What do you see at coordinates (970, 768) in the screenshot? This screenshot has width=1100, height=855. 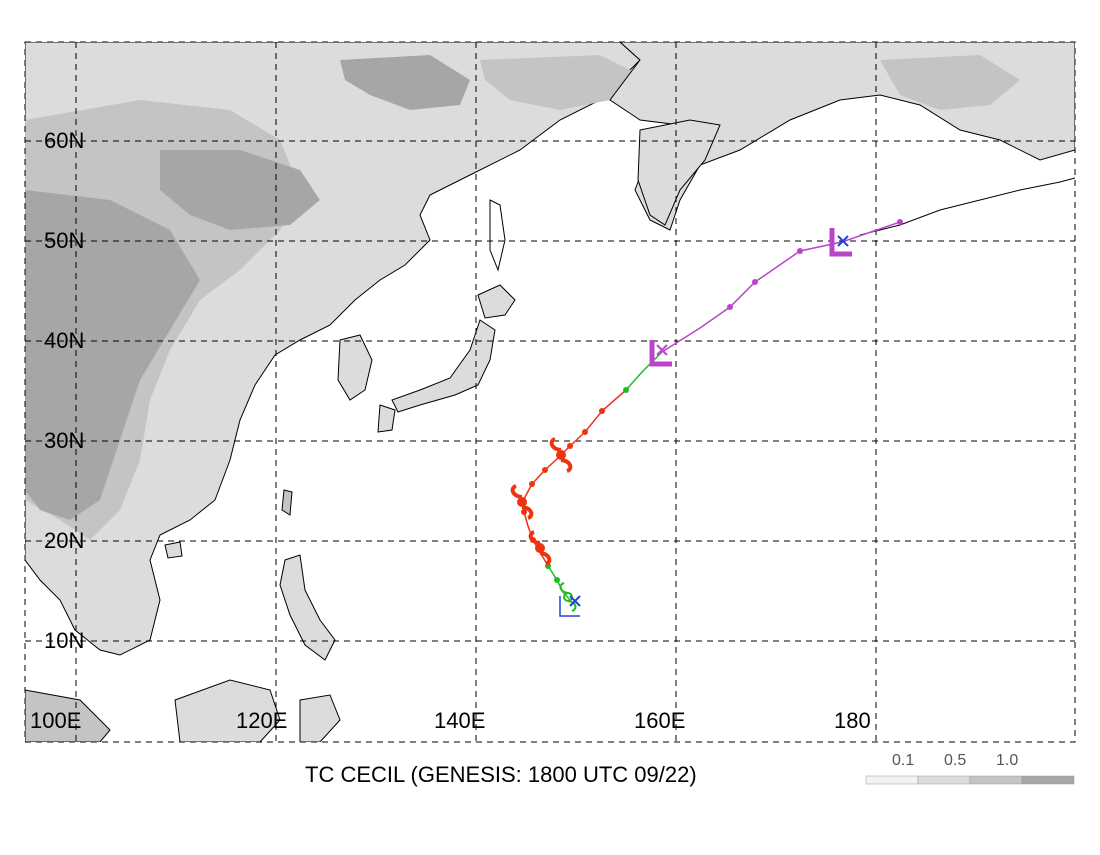 I see `shading-legend: 0.1 0.5 1.0` at bounding box center [970, 768].